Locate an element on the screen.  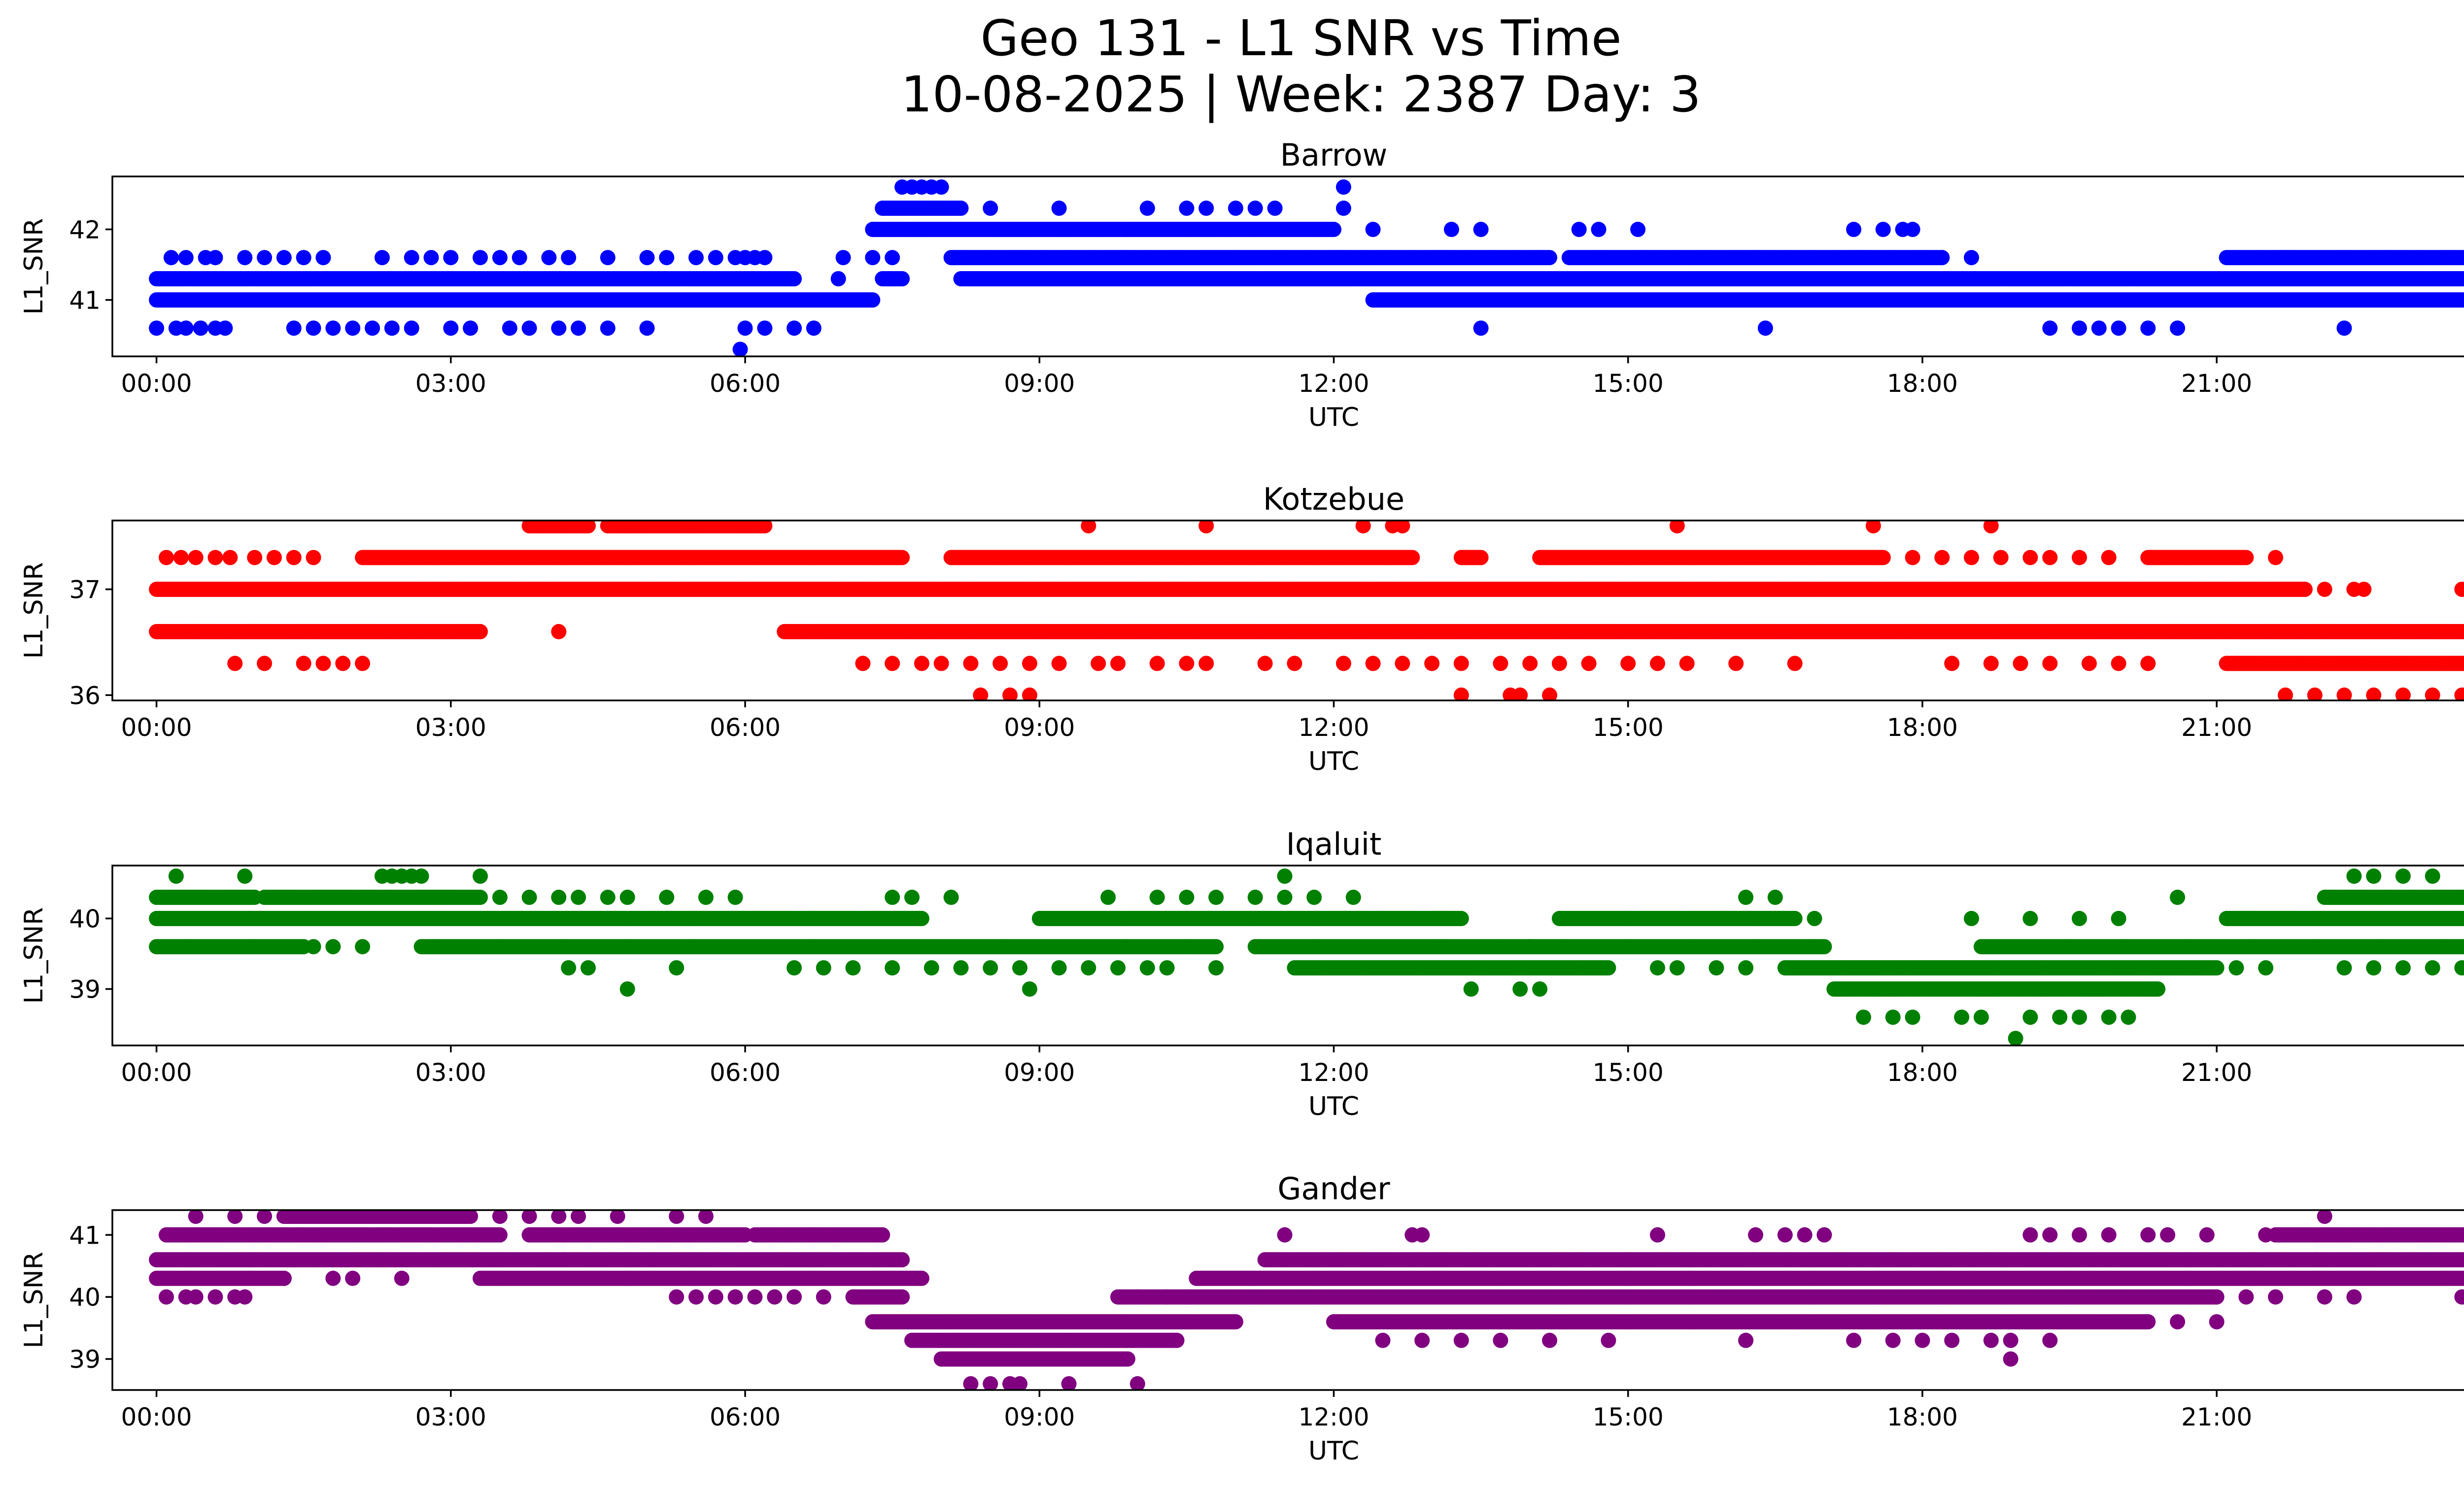
figure-title-line2: 10-08-2025 | Week: 2387 Day: 3 is located at coordinates (1301, 94).